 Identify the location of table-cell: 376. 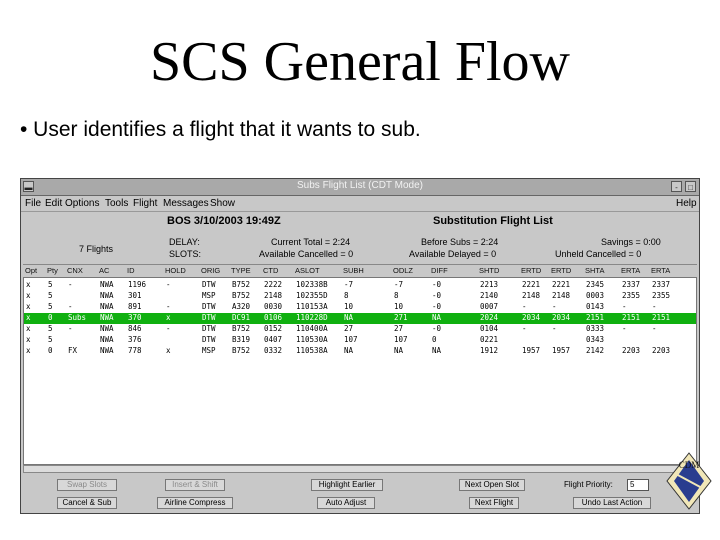
(135, 339).